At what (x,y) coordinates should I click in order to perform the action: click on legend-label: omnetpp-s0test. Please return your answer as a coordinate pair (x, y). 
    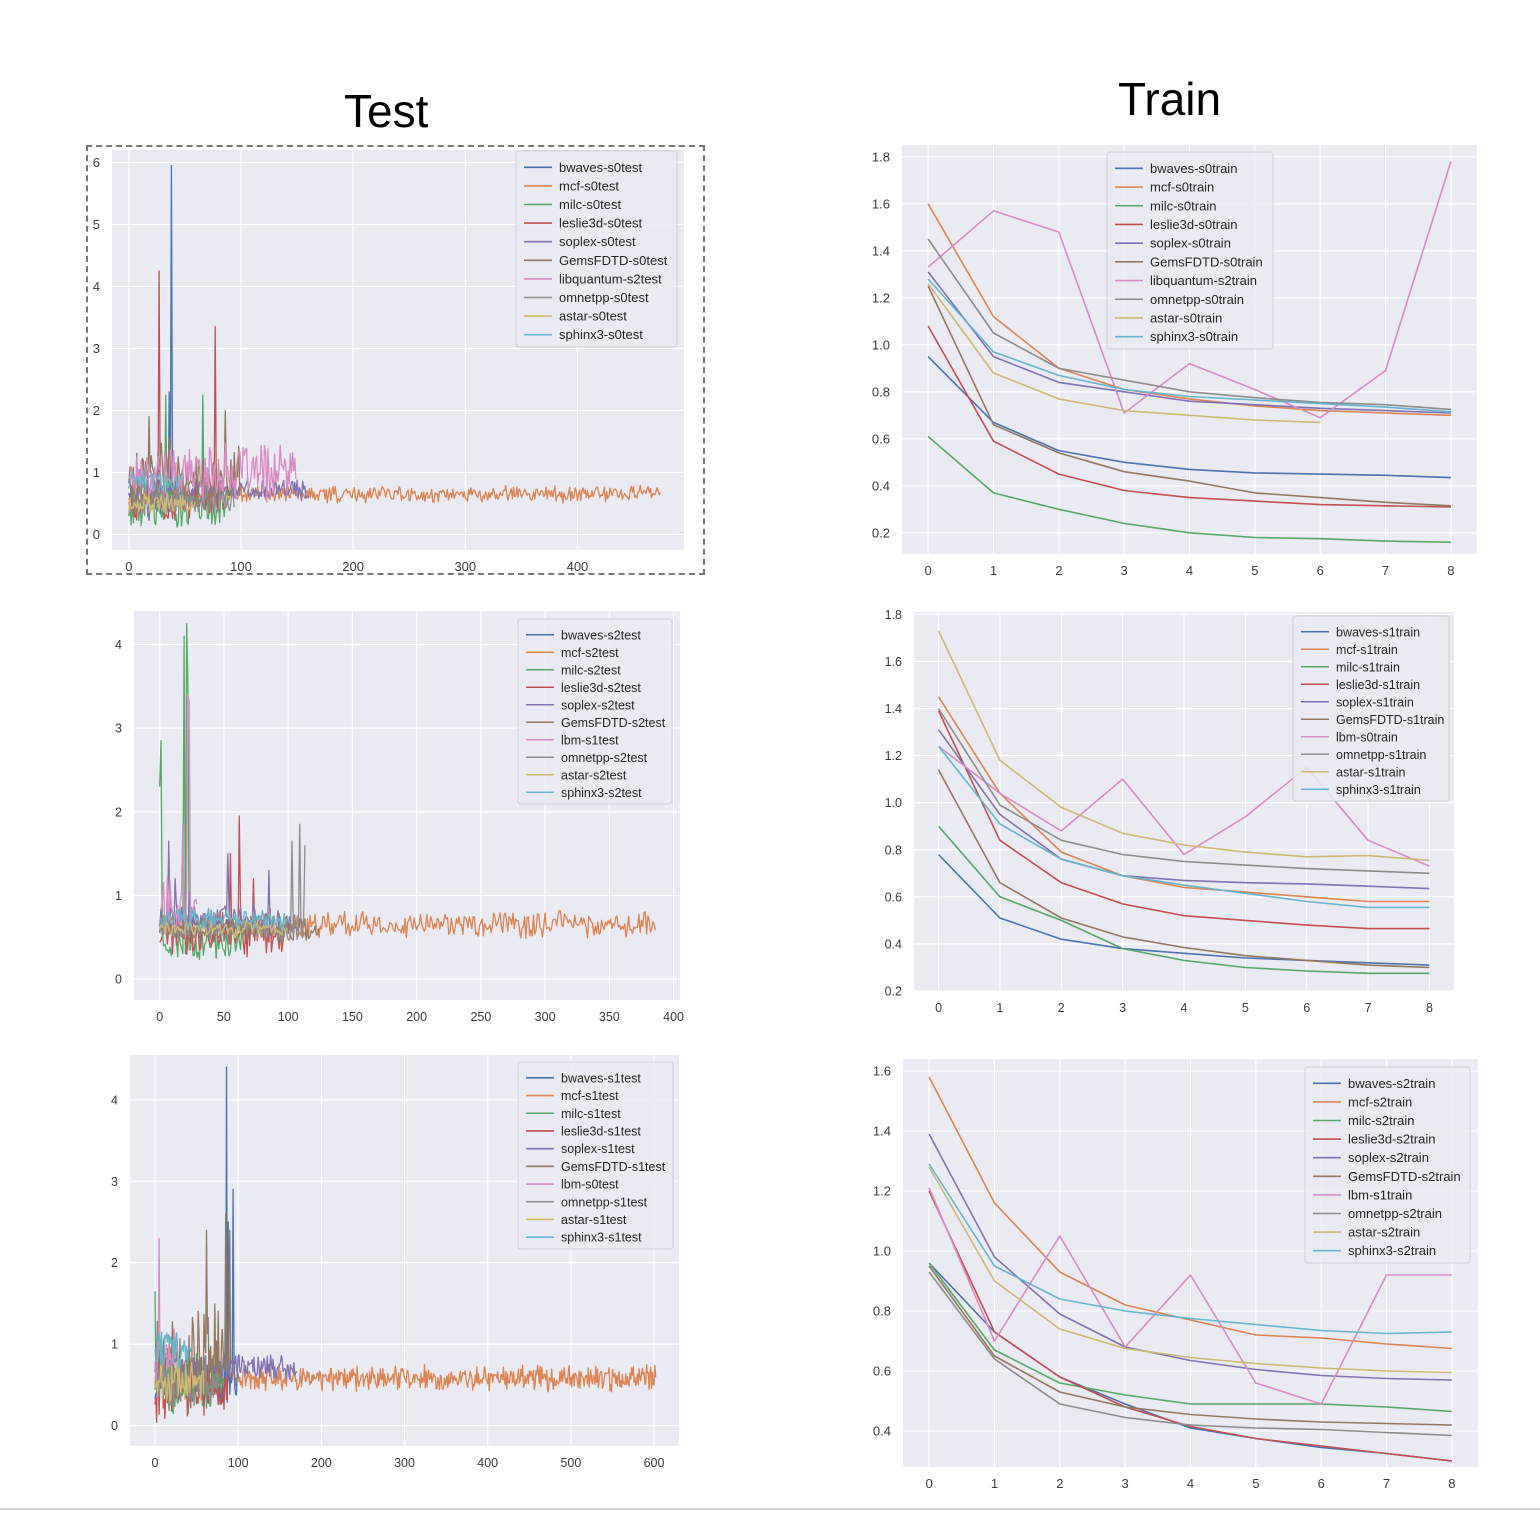
    Looking at the image, I should click on (604, 297).